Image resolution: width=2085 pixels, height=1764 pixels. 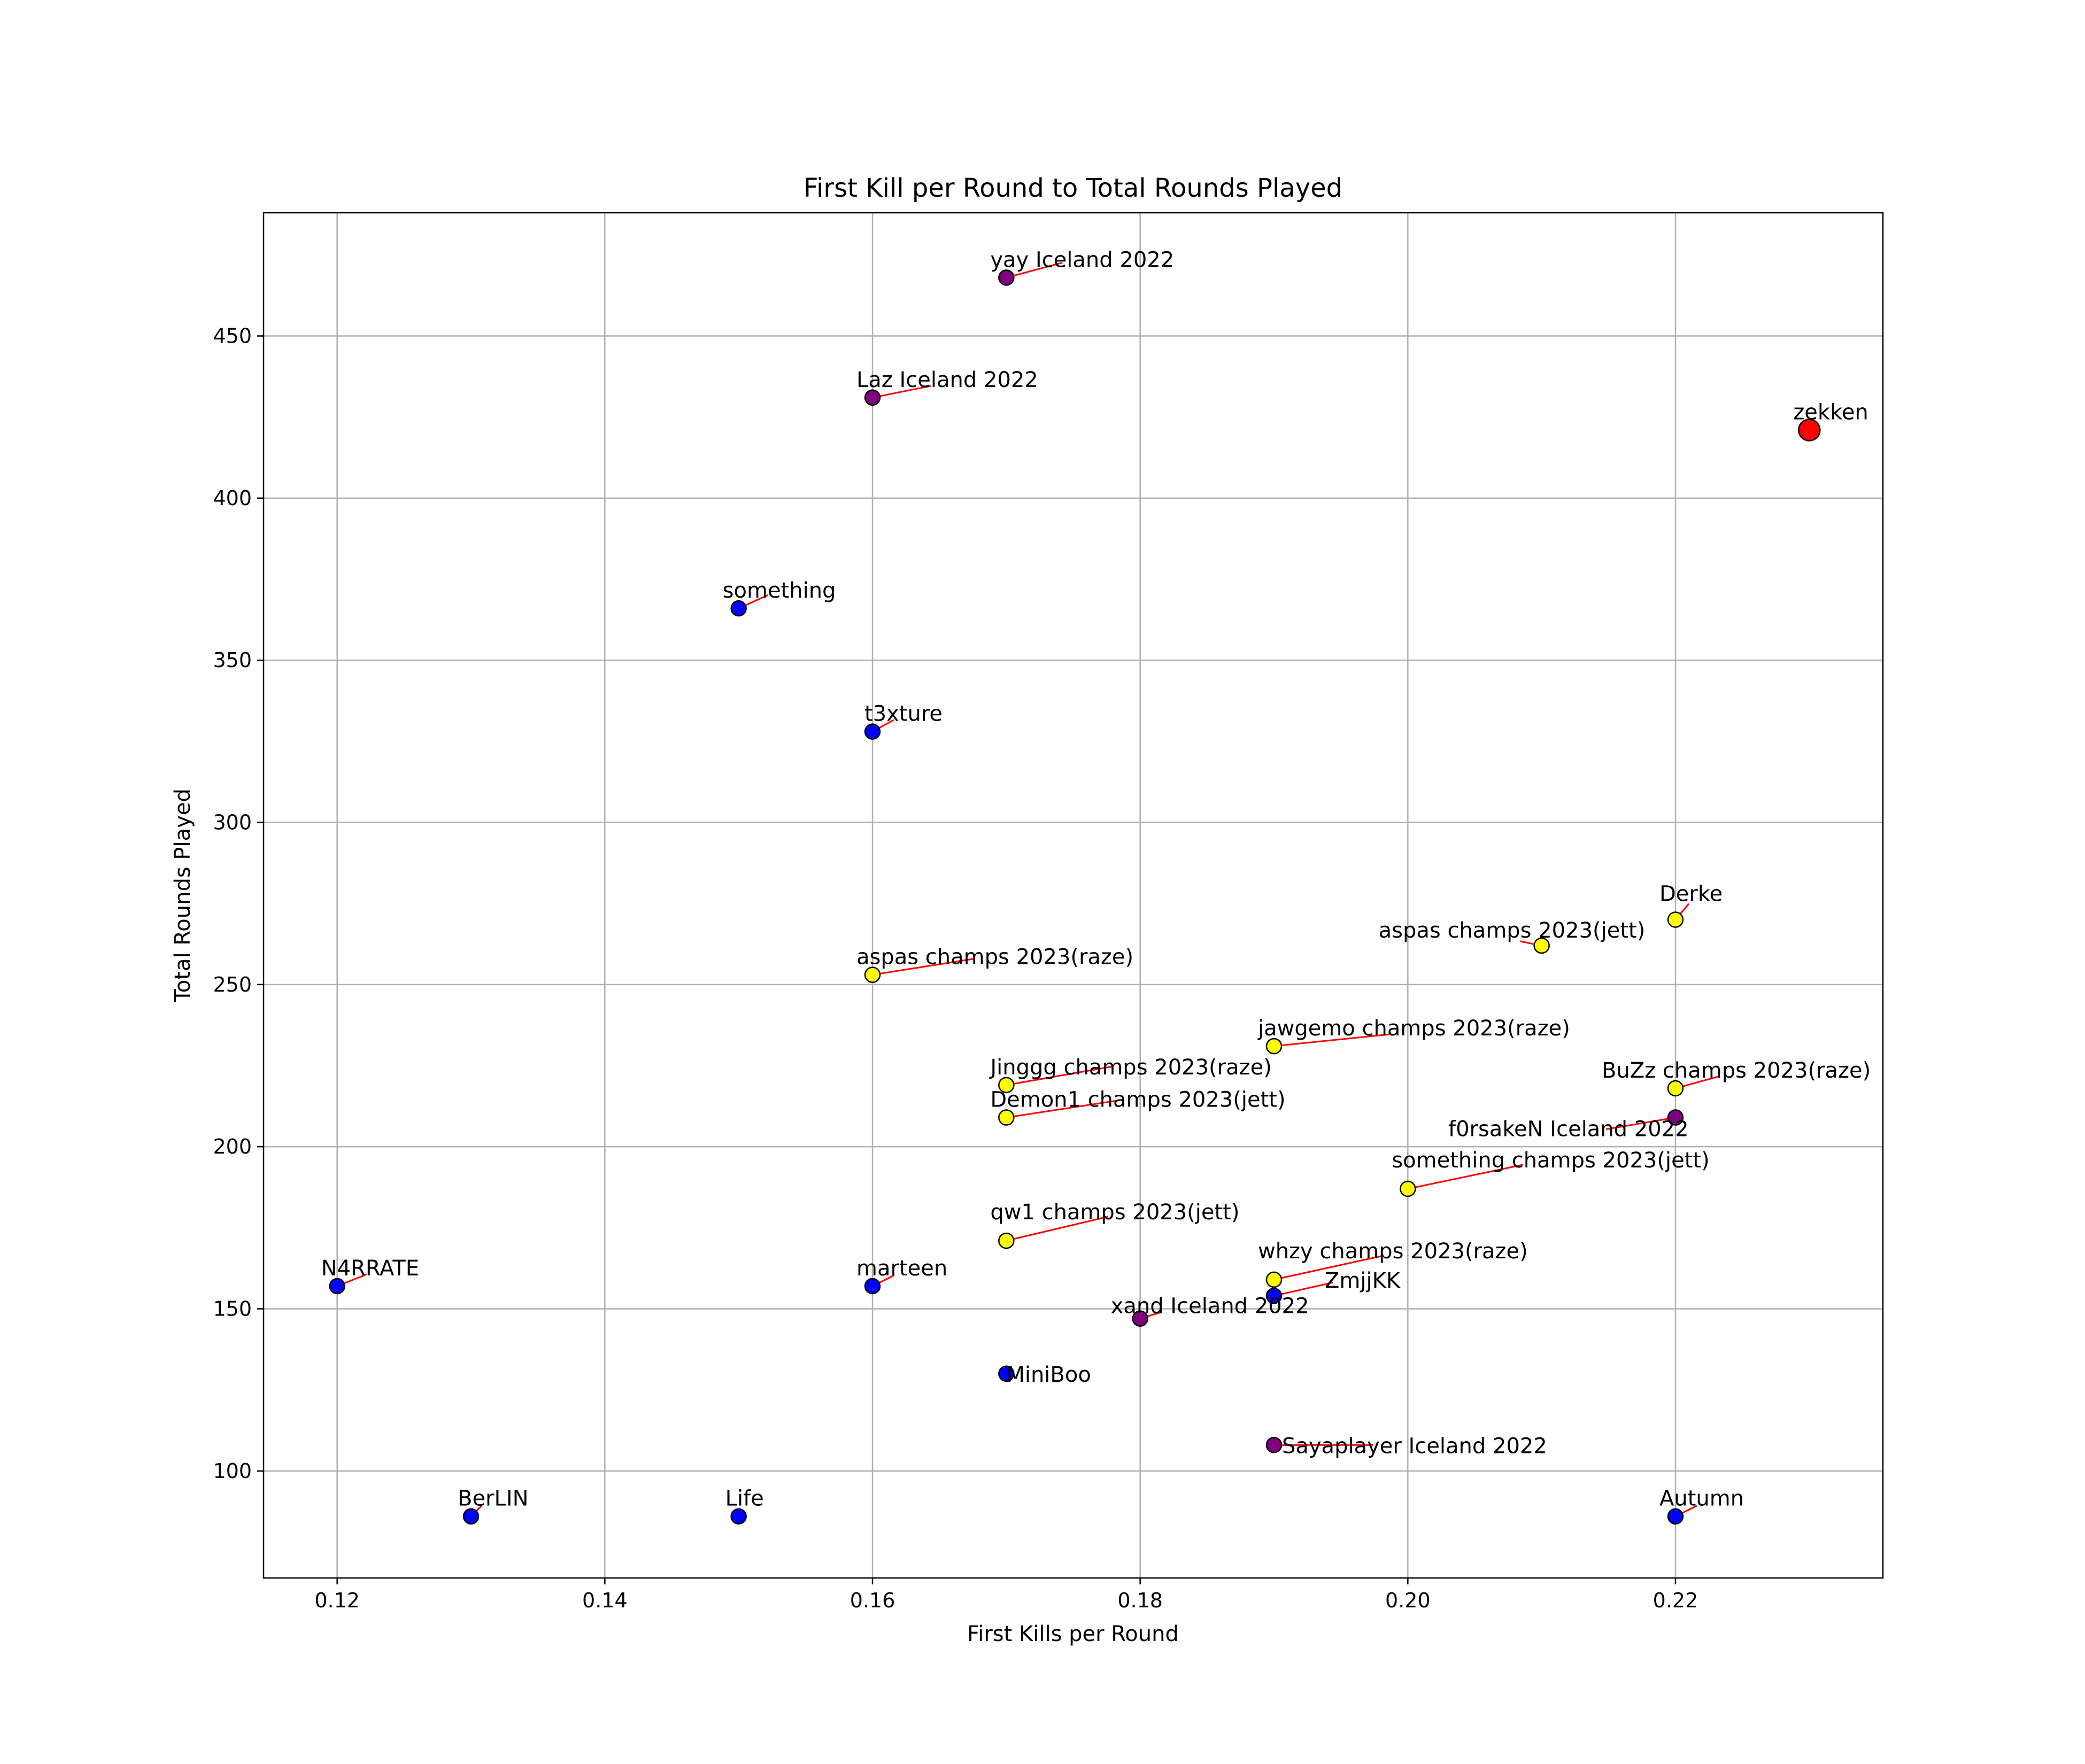 What do you see at coordinates (1701, 1499) in the screenshot?
I see `point-label-autumn: Autumn` at bounding box center [1701, 1499].